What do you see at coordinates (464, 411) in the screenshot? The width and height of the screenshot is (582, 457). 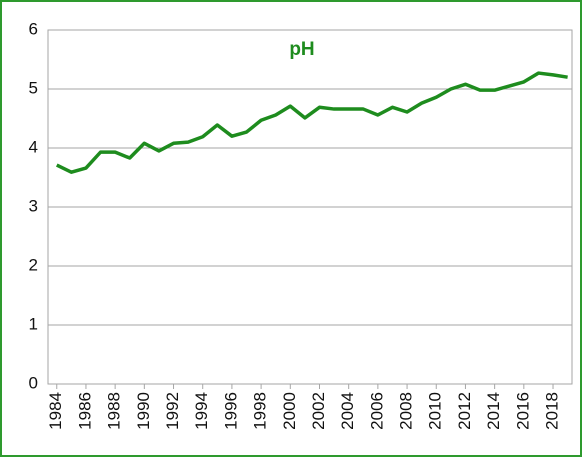 I see `x-tick-label: 2012` at bounding box center [464, 411].